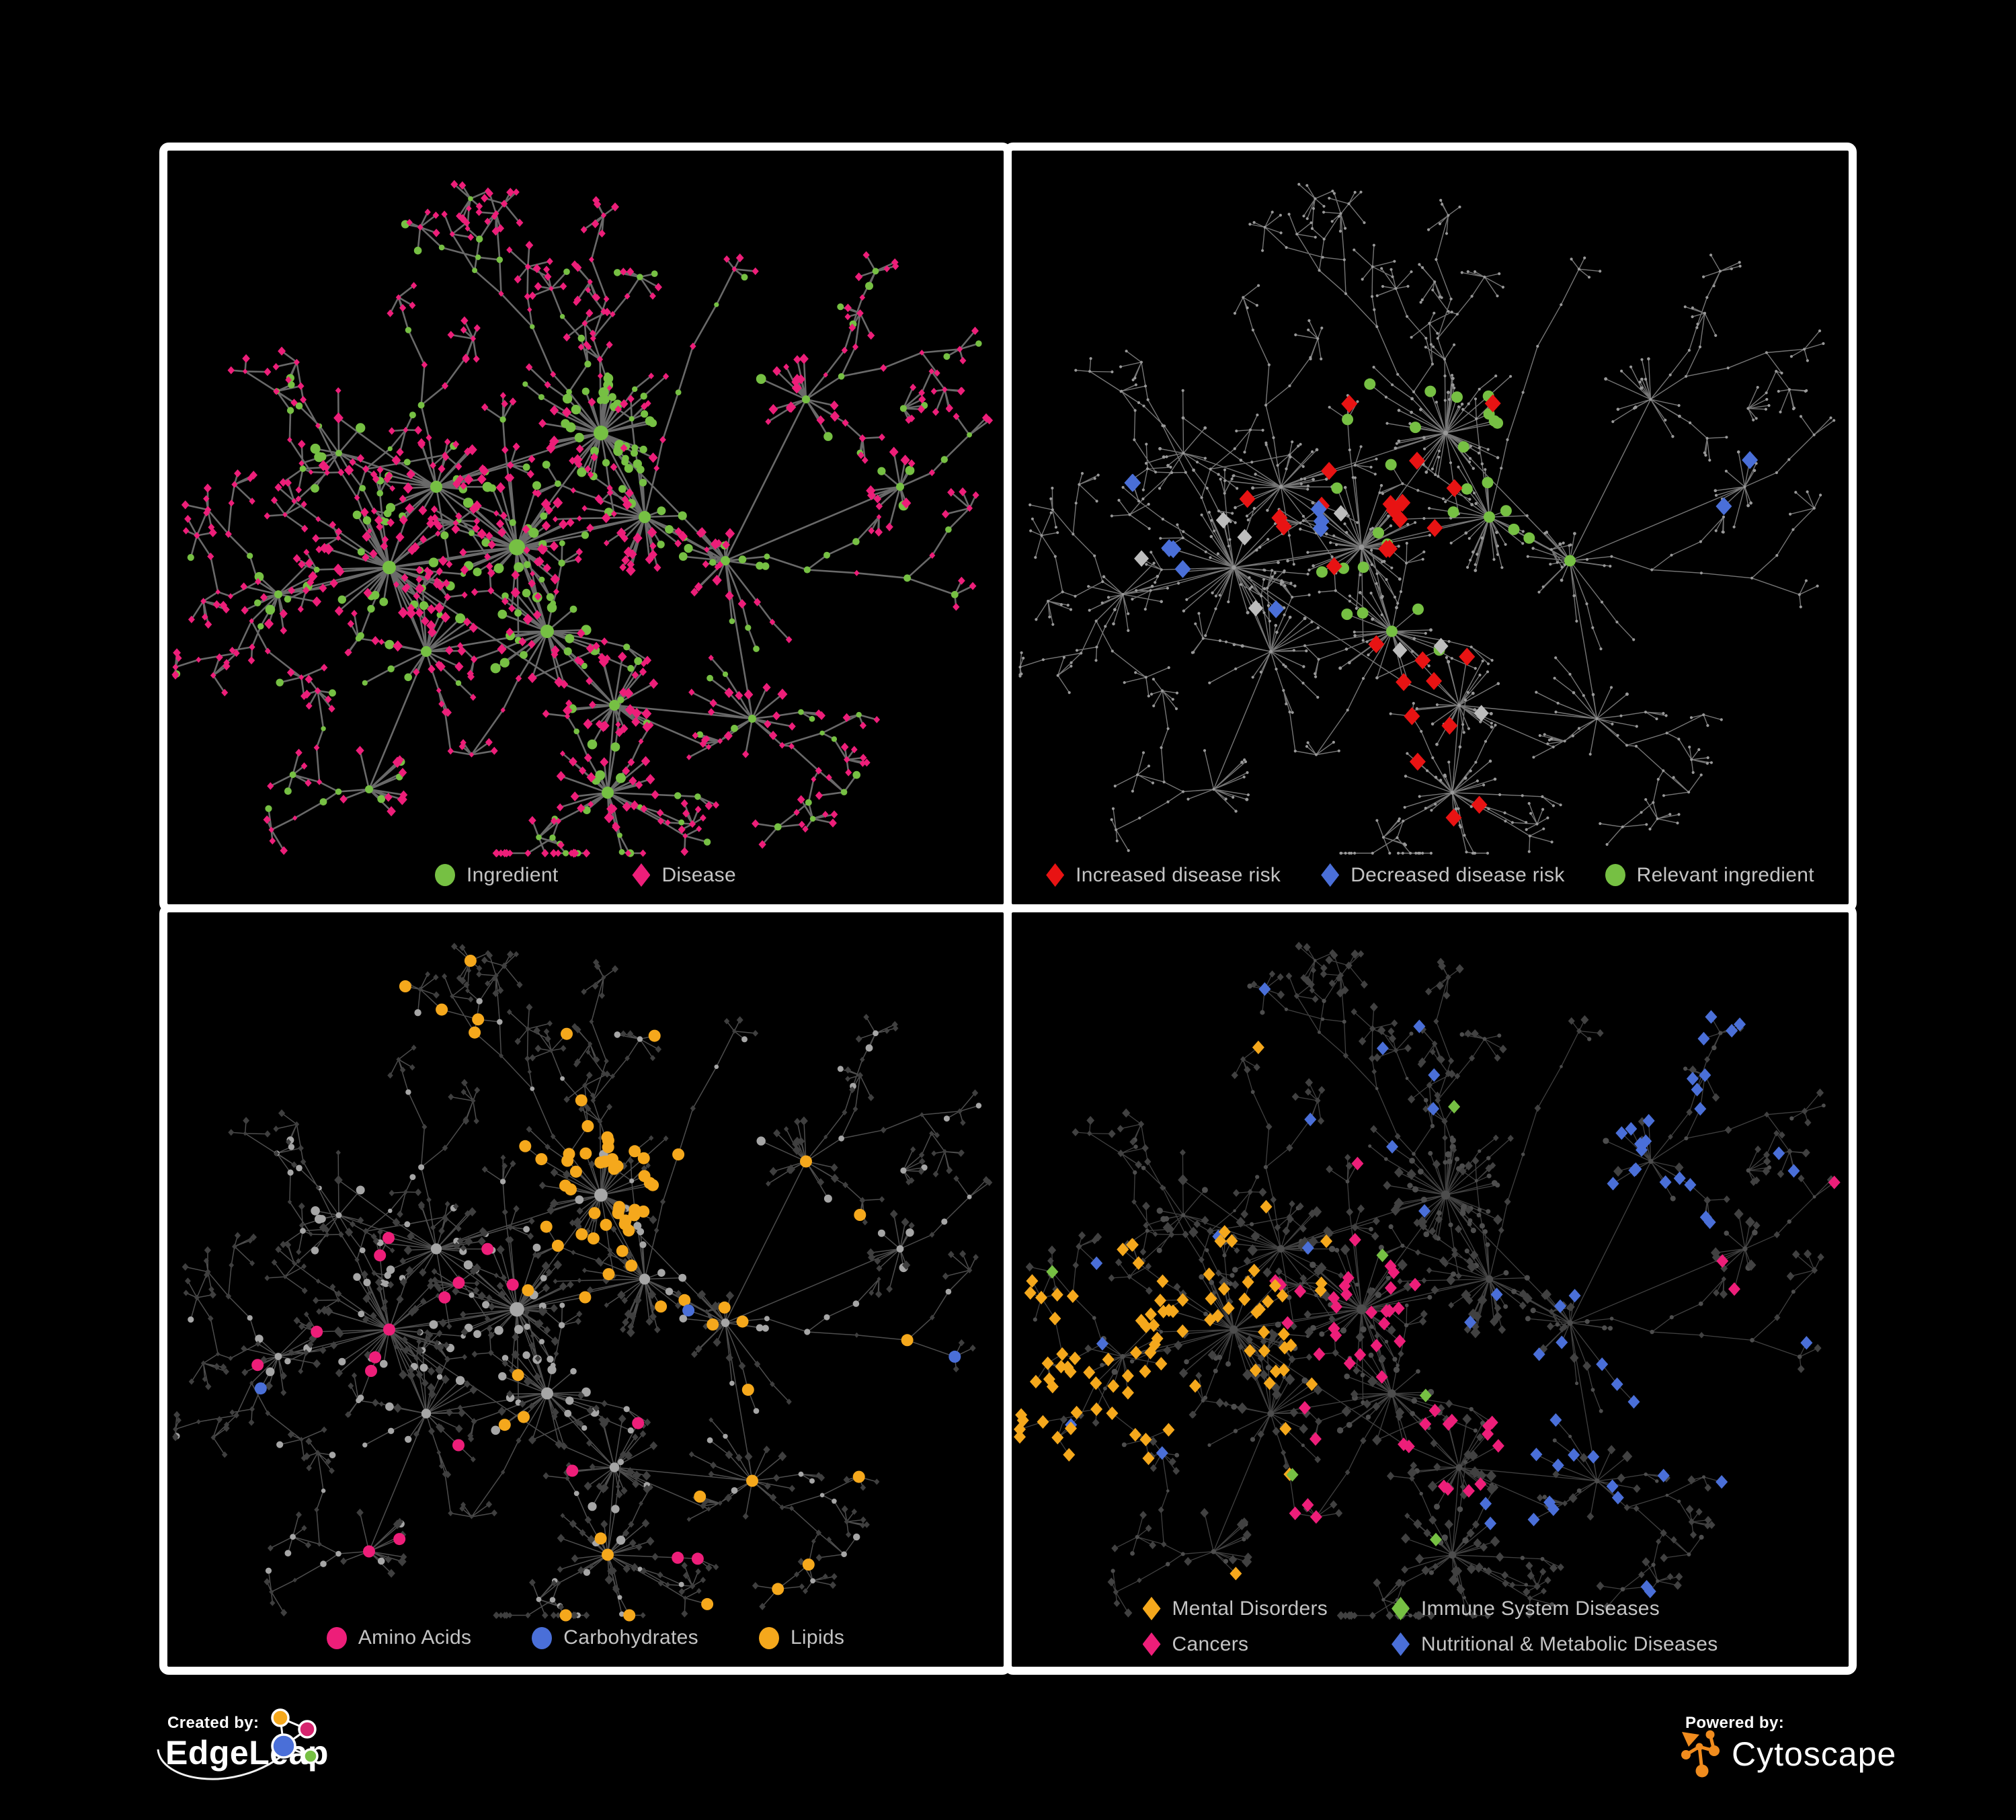 Image resolution: width=2016 pixels, height=1820 pixels. Describe the element at coordinates (1569, 1643) in the screenshot. I see `legend-label: Nutritional & Metabolic Diseases` at that location.